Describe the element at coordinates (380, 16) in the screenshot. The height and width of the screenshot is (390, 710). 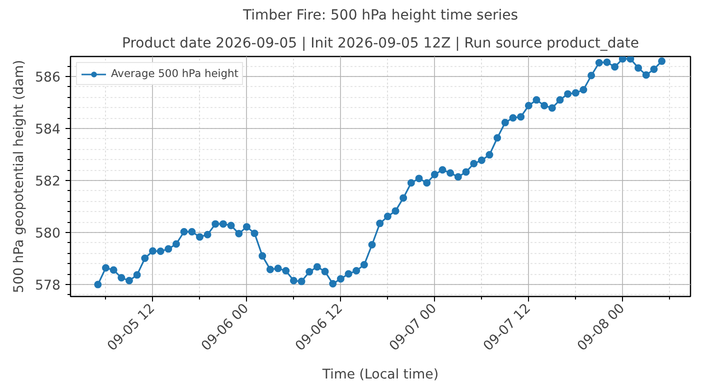
I see `chart-title: Timber Fire: 500 hPa height time series` at that location.